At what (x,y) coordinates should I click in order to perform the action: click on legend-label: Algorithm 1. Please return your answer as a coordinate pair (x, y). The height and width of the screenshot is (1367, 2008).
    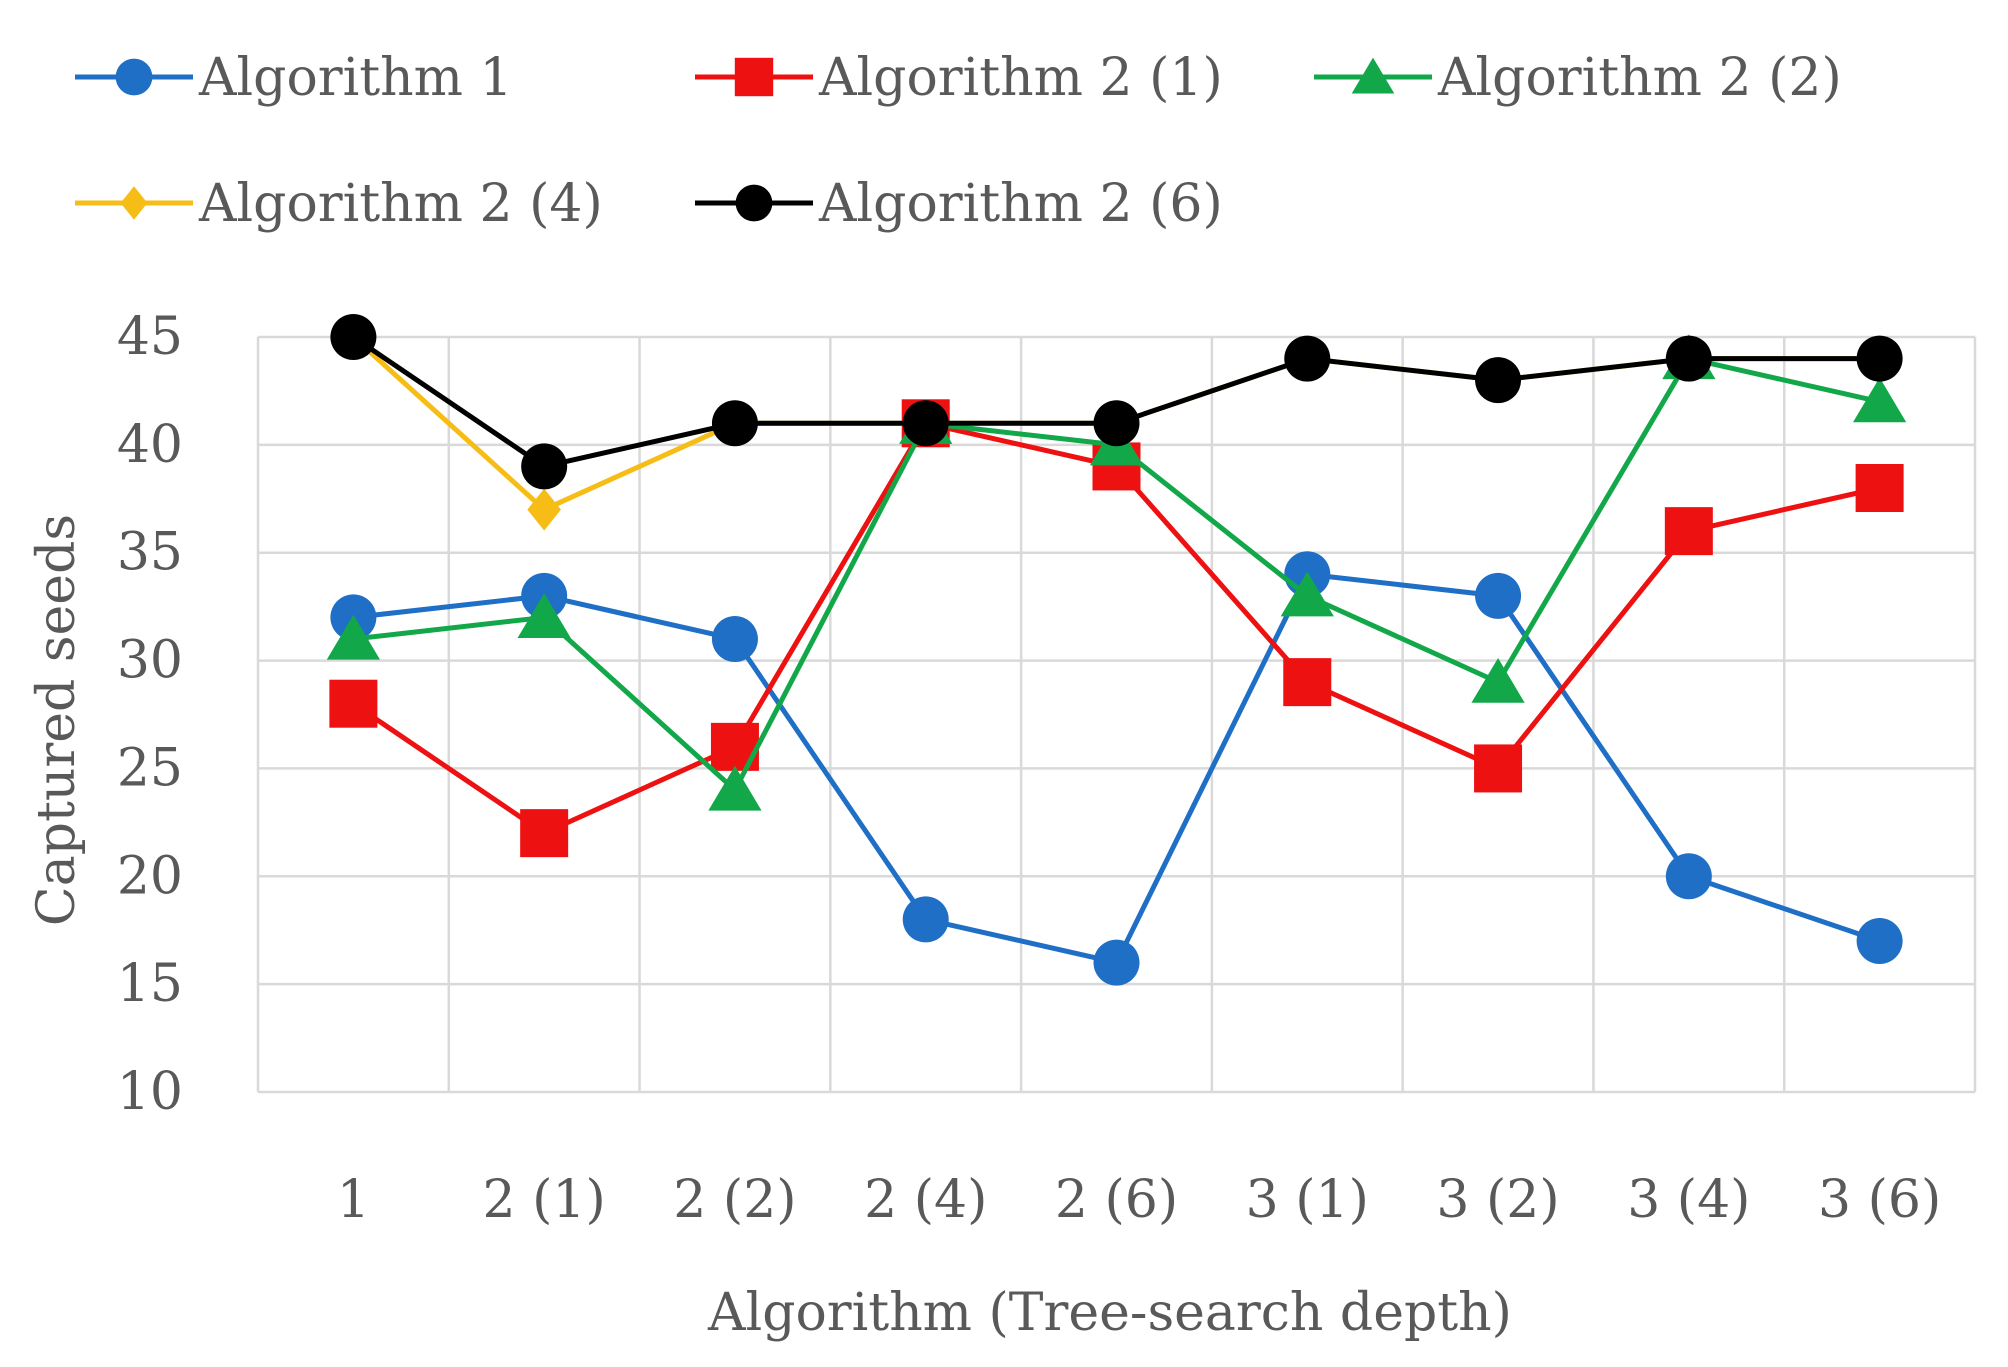
    Looking at the image, I should click on (355, 78).